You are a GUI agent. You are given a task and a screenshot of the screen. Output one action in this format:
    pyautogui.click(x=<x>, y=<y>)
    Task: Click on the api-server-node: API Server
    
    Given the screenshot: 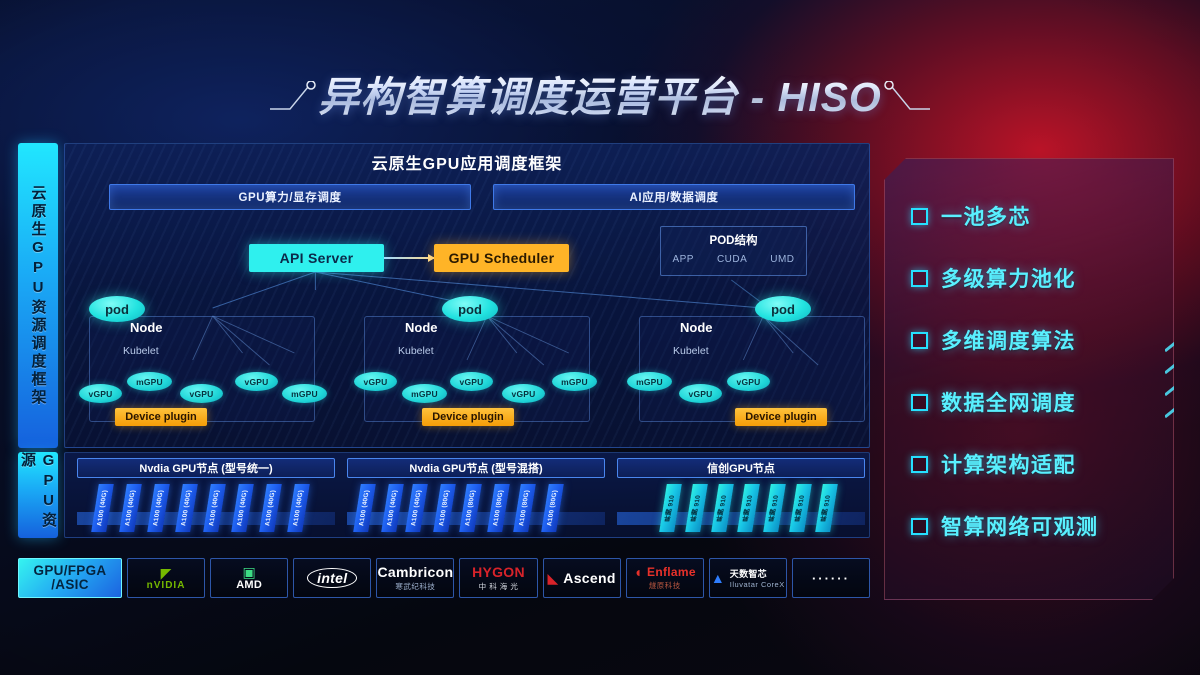 What is the action you would take?
    pyautogui.click(x=316, y=258)
    